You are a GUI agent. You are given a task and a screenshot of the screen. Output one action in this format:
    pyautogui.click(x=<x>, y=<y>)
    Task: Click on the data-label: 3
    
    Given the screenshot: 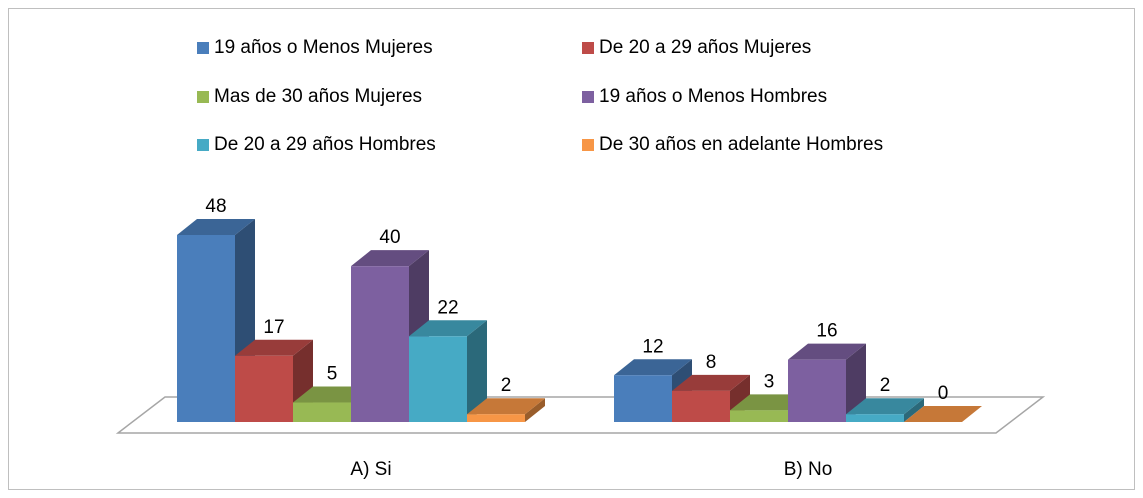 What is the action you would take?
    pyautogui.click(x=769, y=381)
    